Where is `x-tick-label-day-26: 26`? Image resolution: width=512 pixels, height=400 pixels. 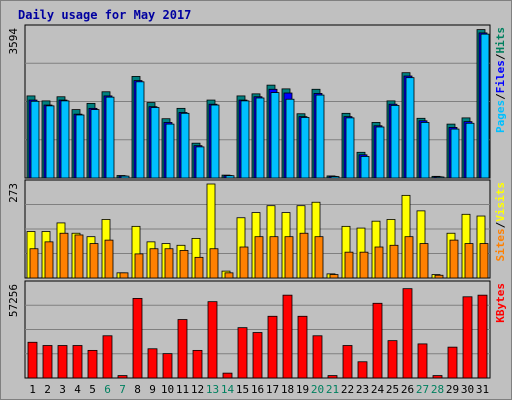 x-tick-label-day-26: 26 is located at coordinates (407, 389).